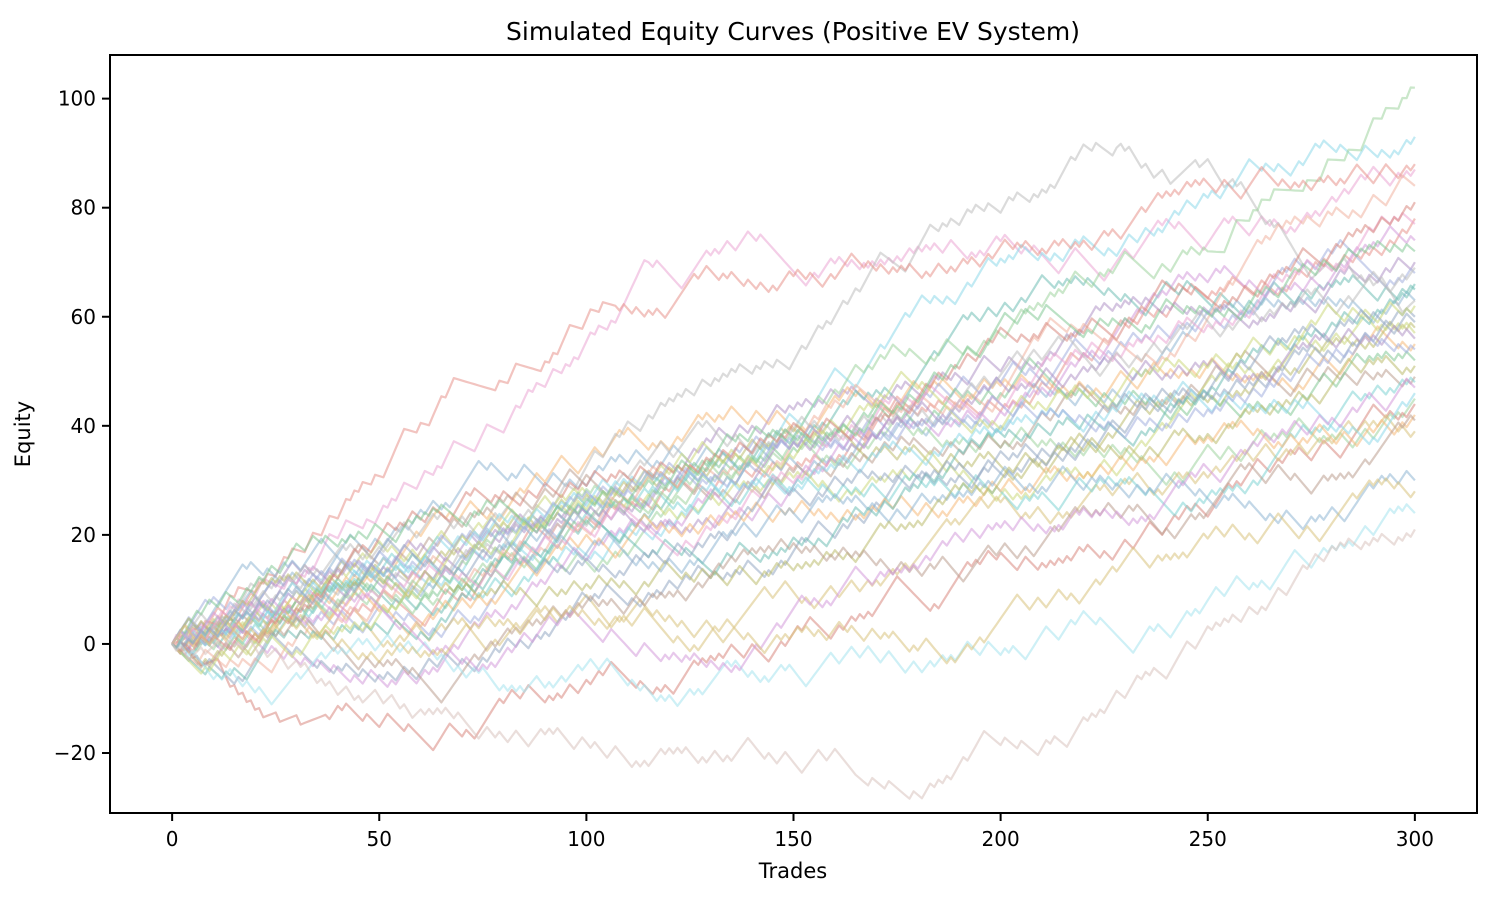 Image resolution: width=1500 pixels, height=900 pixels. What do you see at coordinates (1415, 839) in the screenshot?
I see `x-tick-label: 300` at bounding box center [1415, 839].